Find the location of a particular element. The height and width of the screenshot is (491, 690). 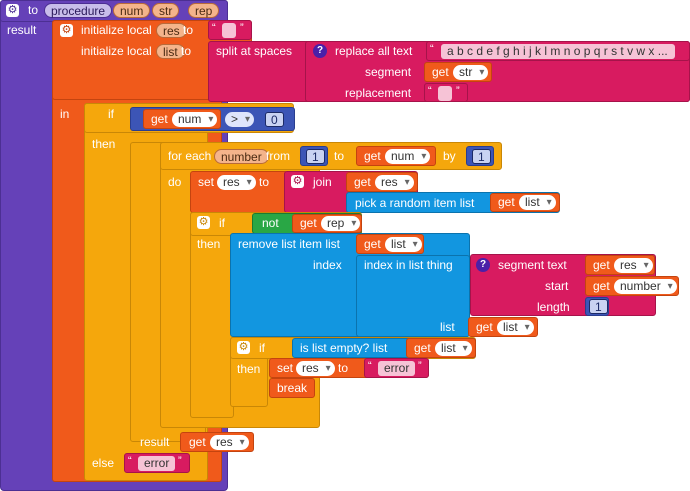

procedure-to-label: to is located at coordinates (33, 10).